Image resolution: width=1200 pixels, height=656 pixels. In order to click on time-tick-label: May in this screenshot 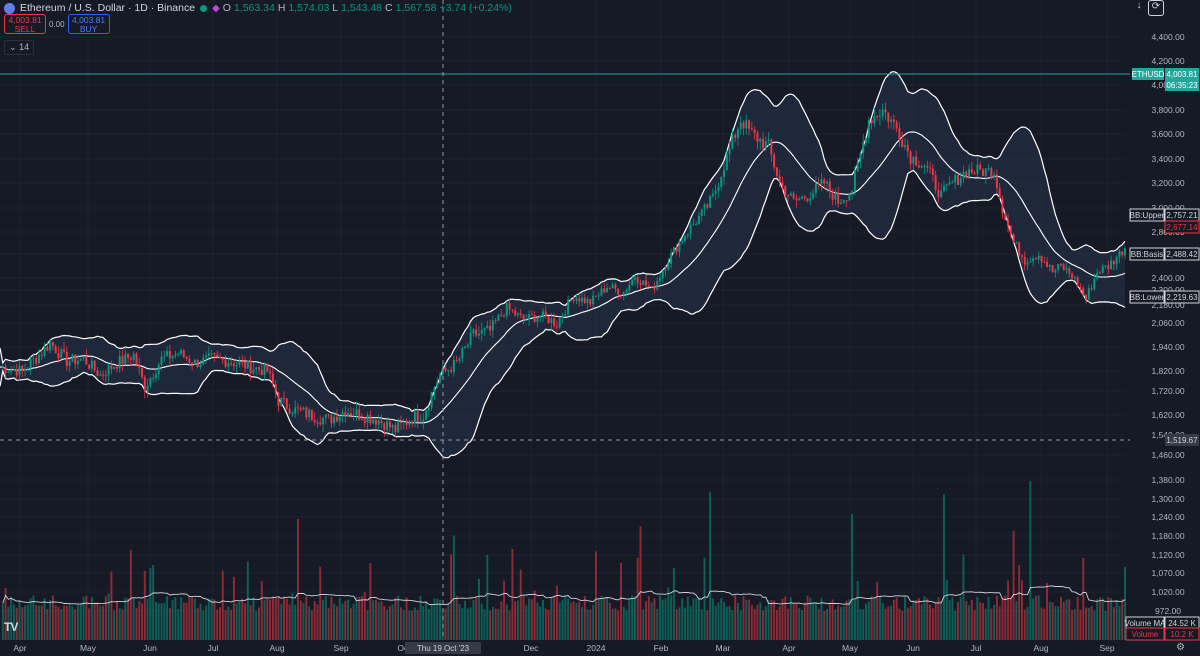, I will do `click(850, 648)`.